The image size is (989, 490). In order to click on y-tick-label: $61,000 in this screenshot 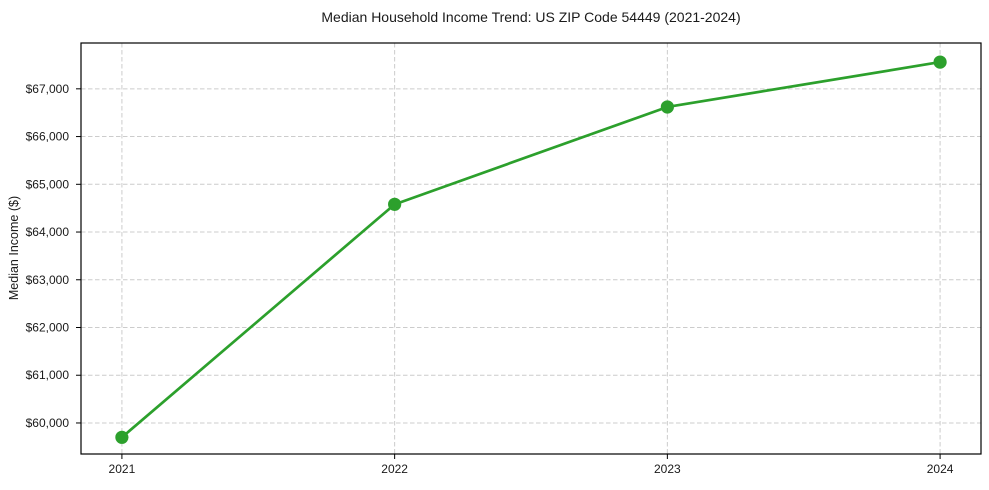, I will do `click(48, 375)`.